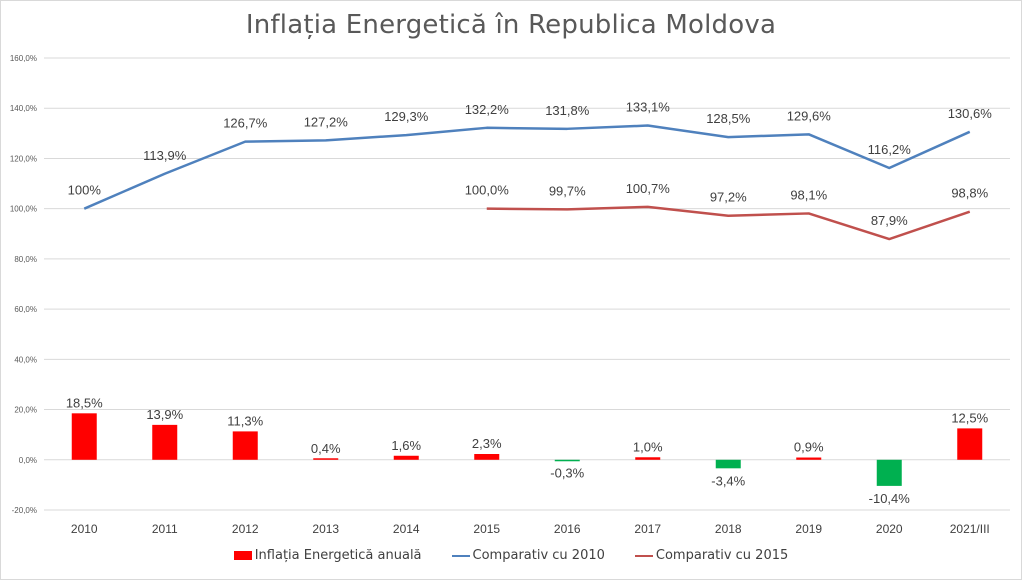 This screenshot has height=580, width=1022. What do you see at coordinates (527, 449) in the screenshot?
I see `bar-series` at bounding box center [527, 449].